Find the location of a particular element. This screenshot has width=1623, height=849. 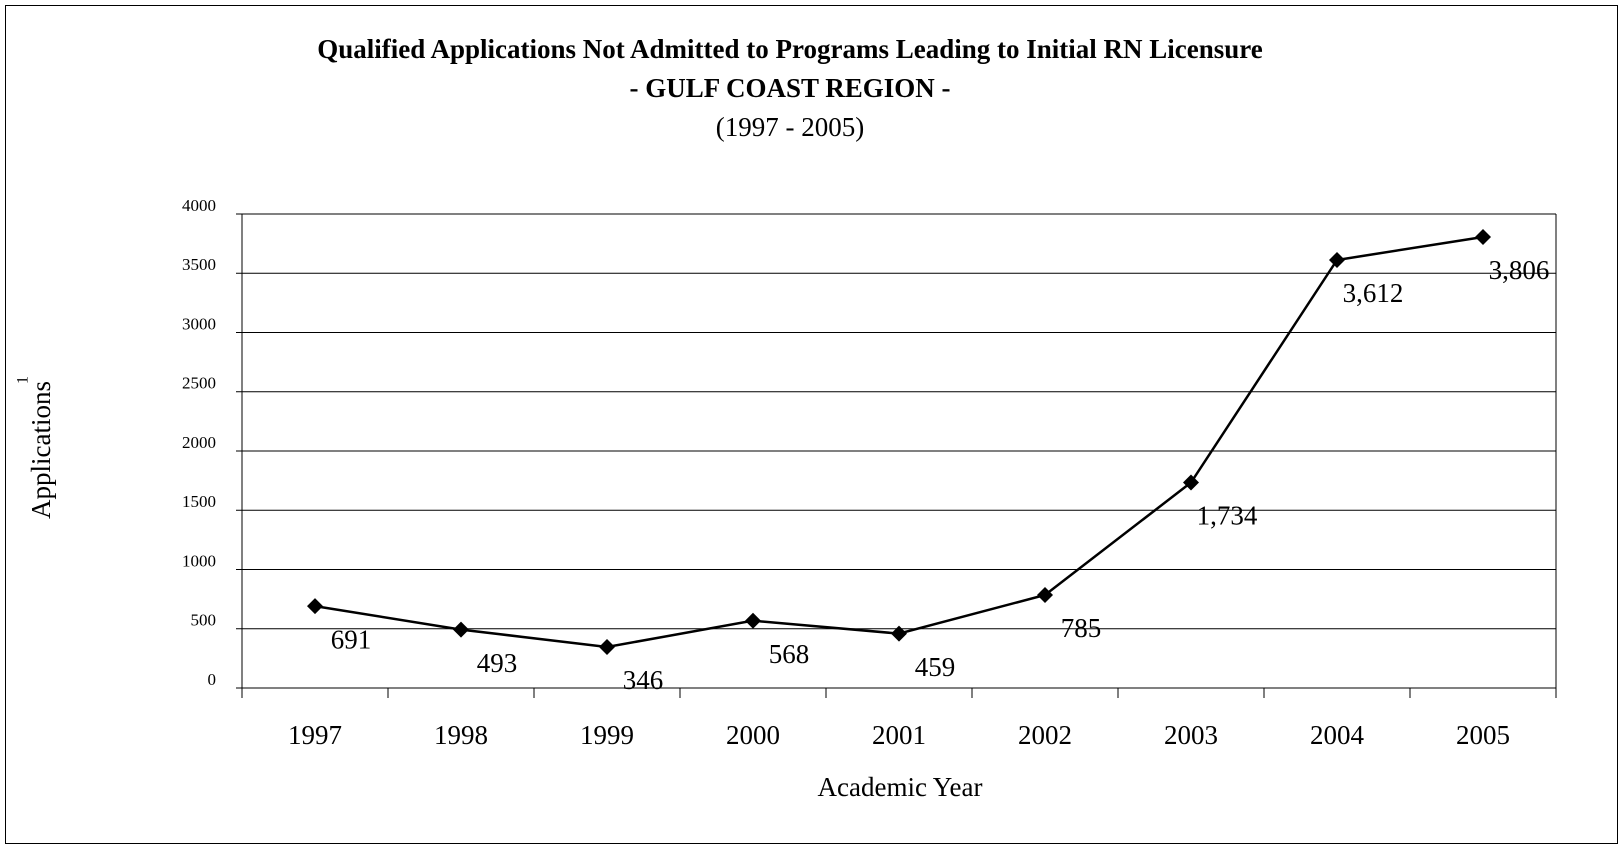

data-label: 459 is located at coordinates (935, 667).